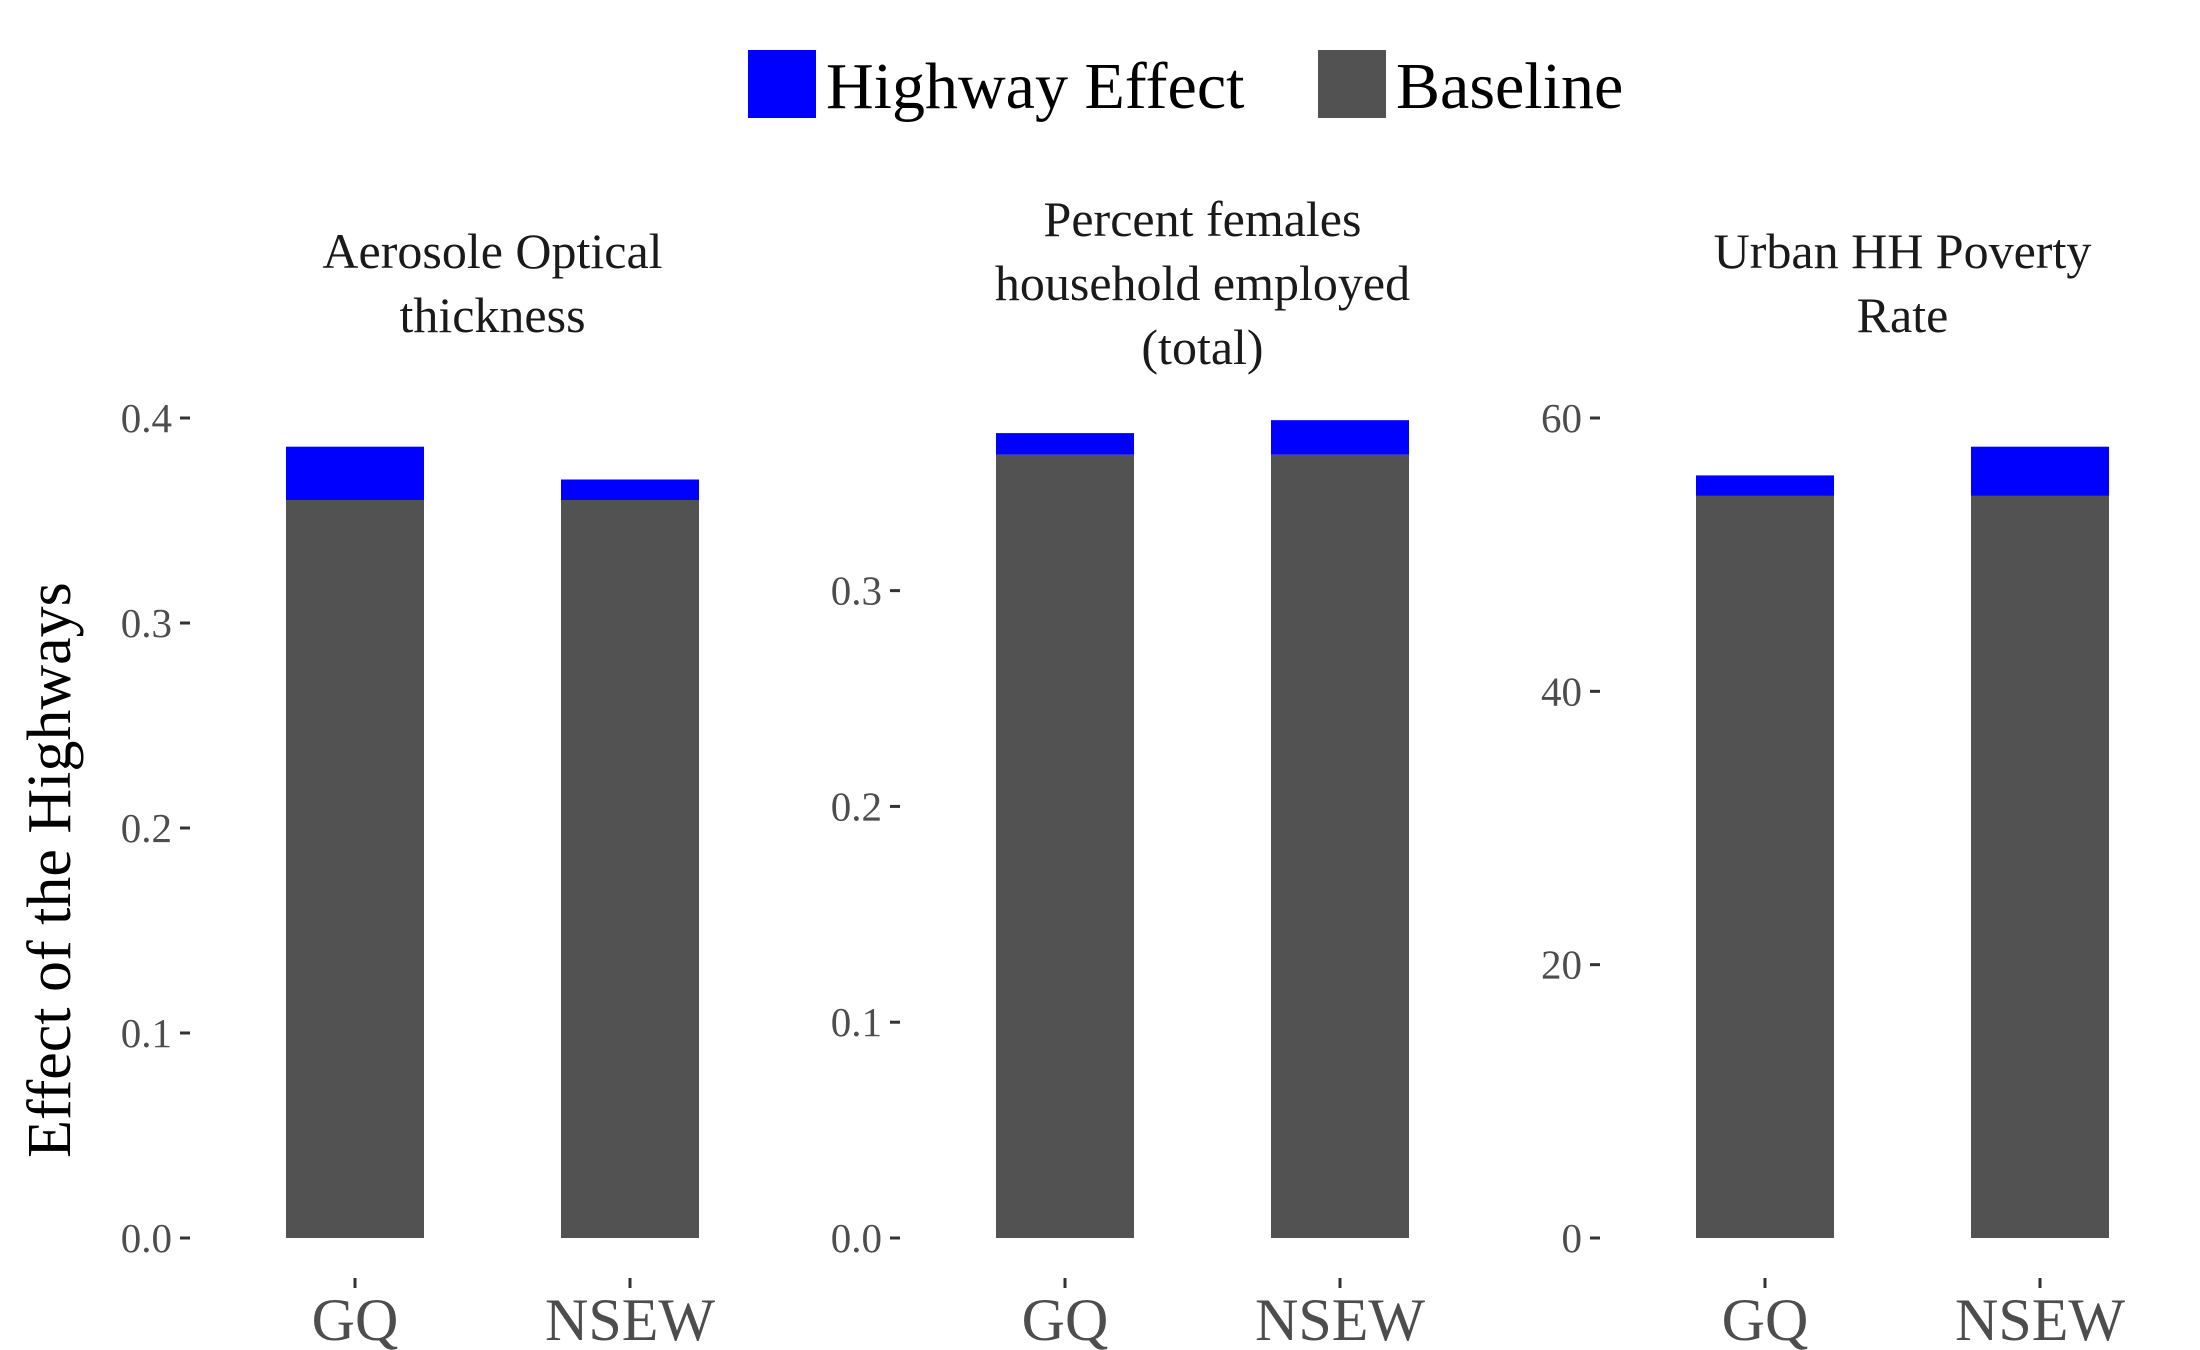  I want to click on panel-2-ytick-label-2: 40, so click(1561, 691).